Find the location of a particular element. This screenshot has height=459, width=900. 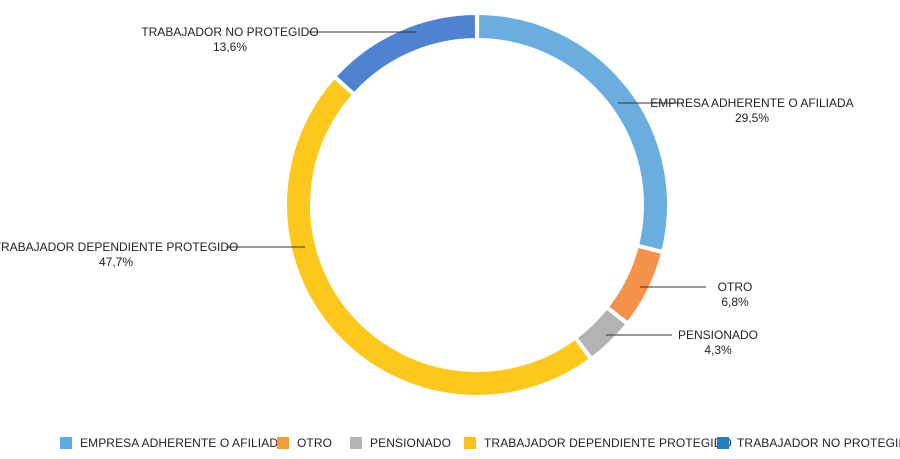

legend-item-dependiente: TRABAJADOR DEPENDIENTE PROTEGIDO is located at coordinates (598, 443).